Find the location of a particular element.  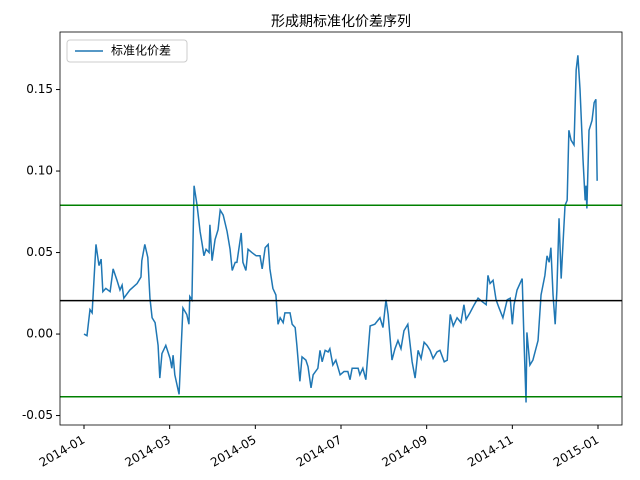

y-tick-label: 0.10 is located at coordinates (39, 171).